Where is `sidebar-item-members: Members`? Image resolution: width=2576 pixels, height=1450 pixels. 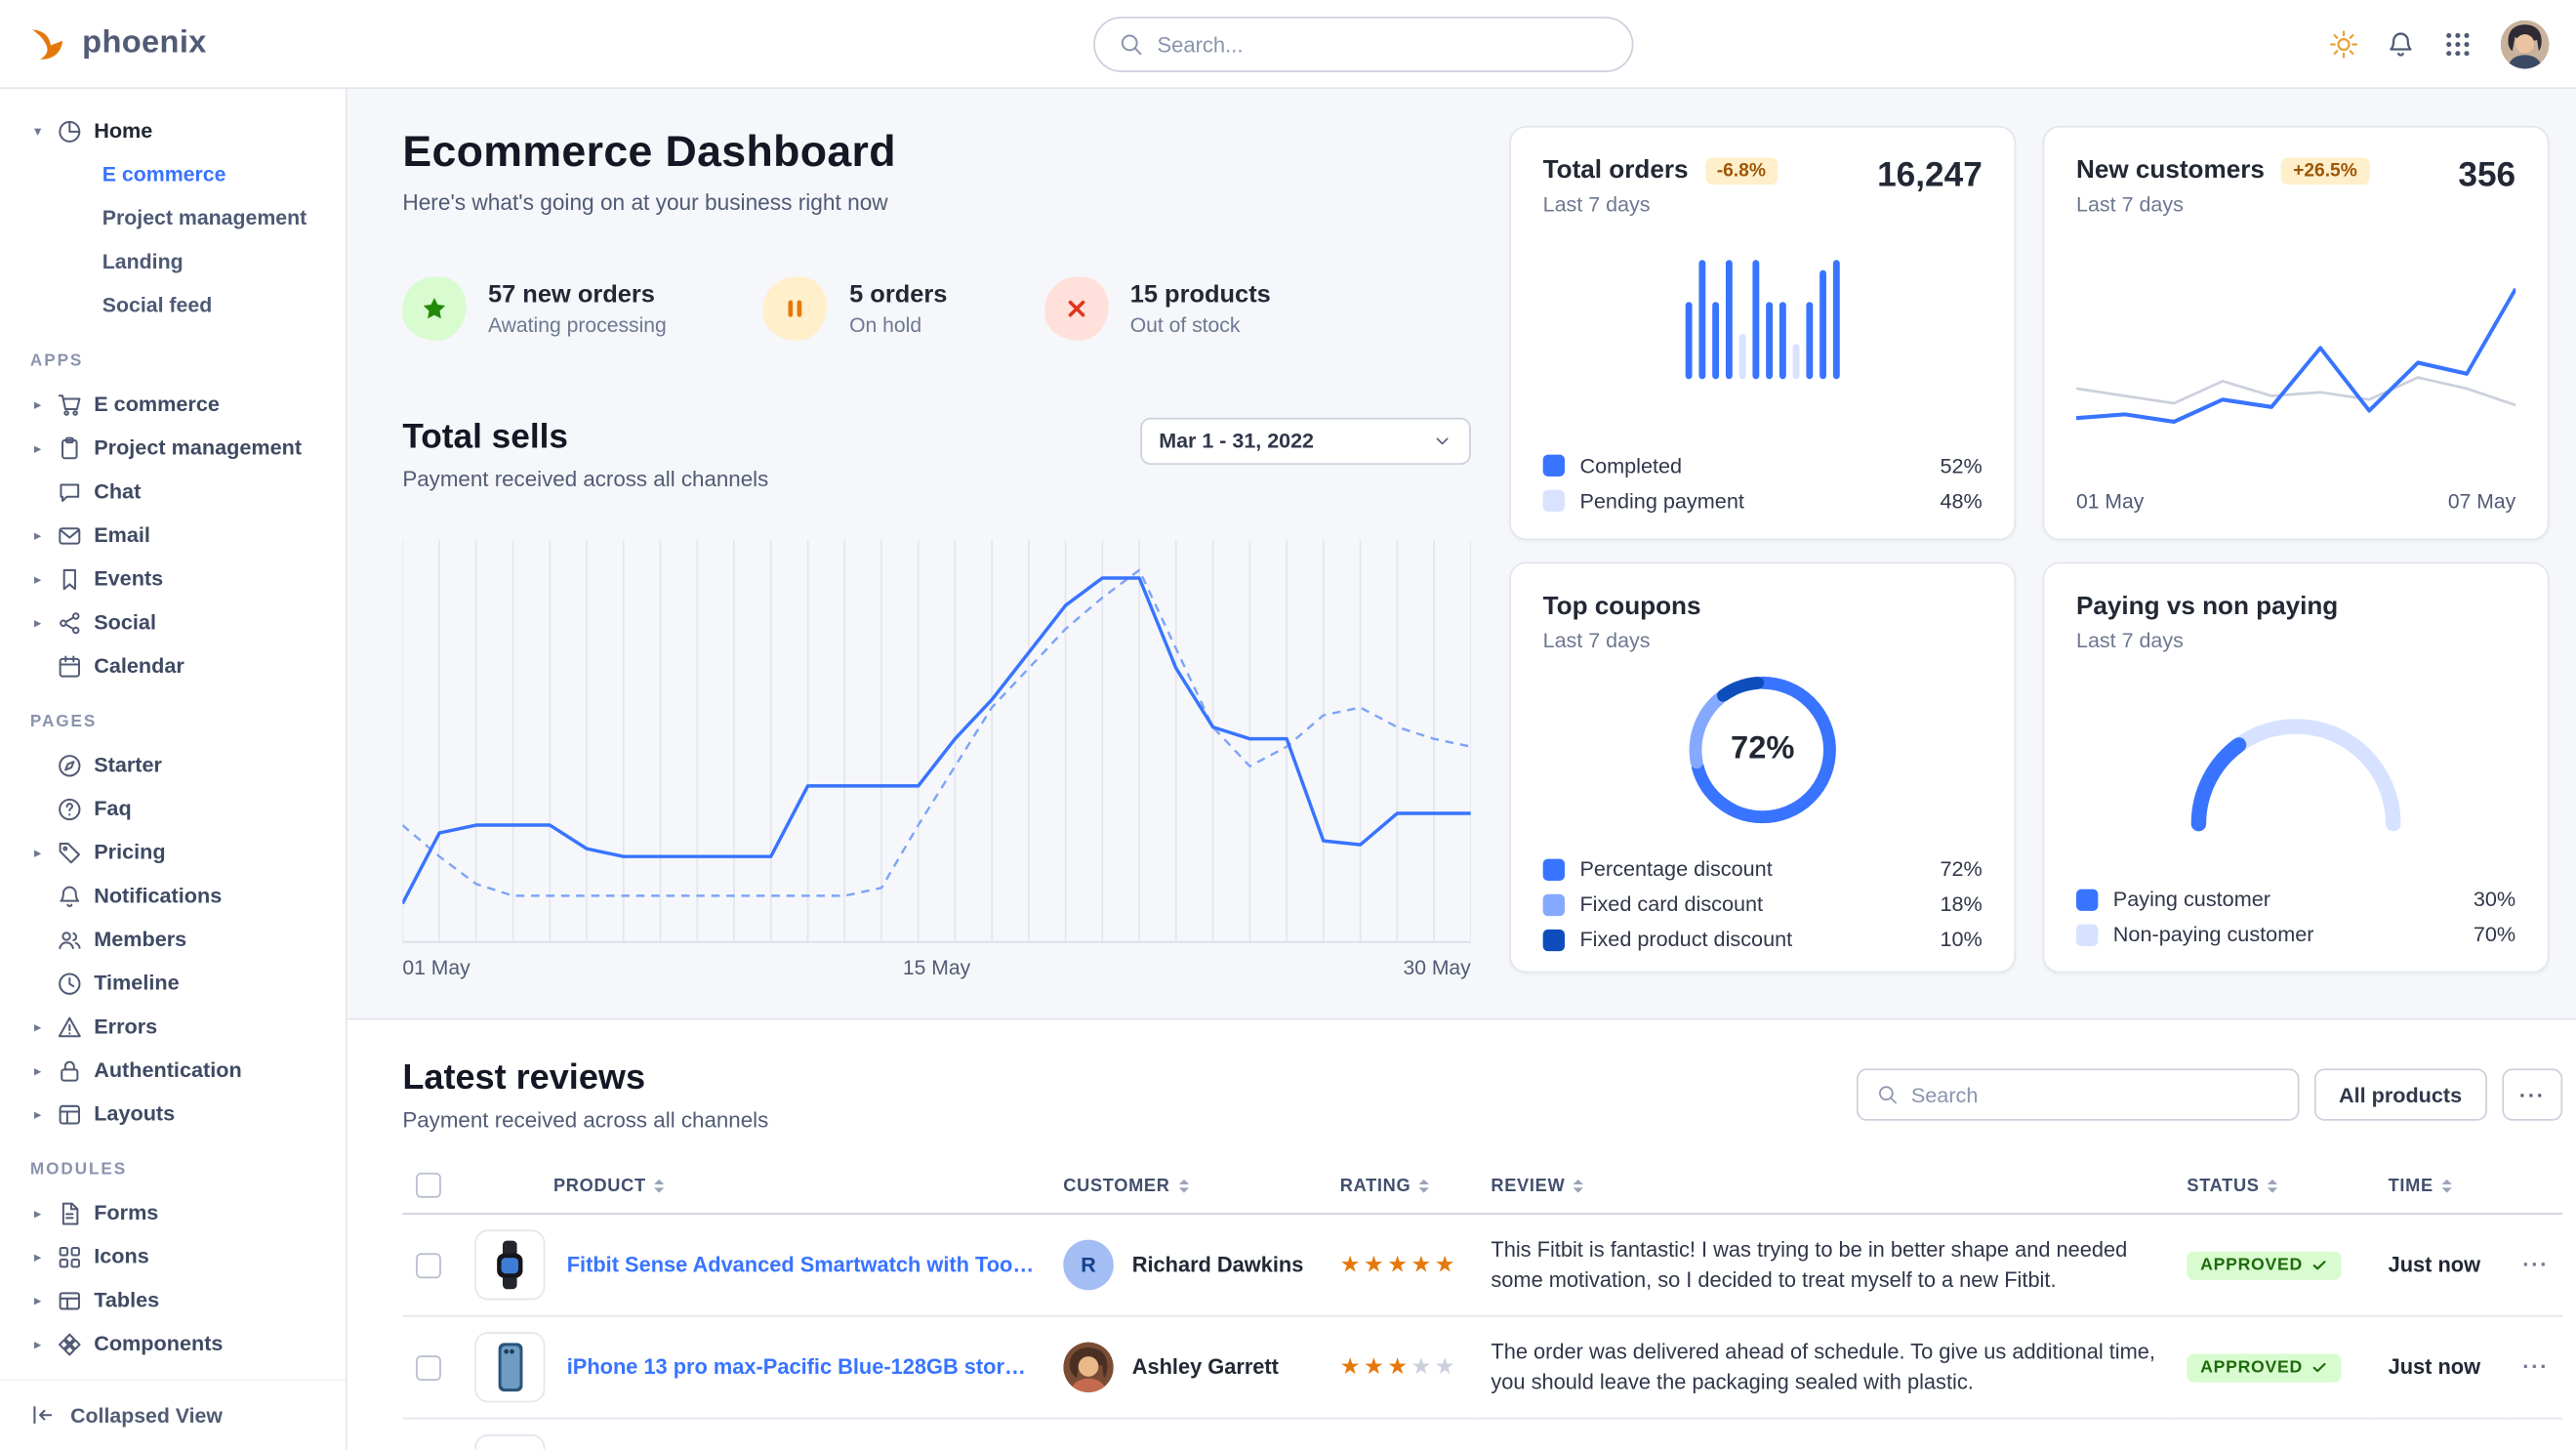
sidebar-item-members: Members is located at coordinates (177, 940).